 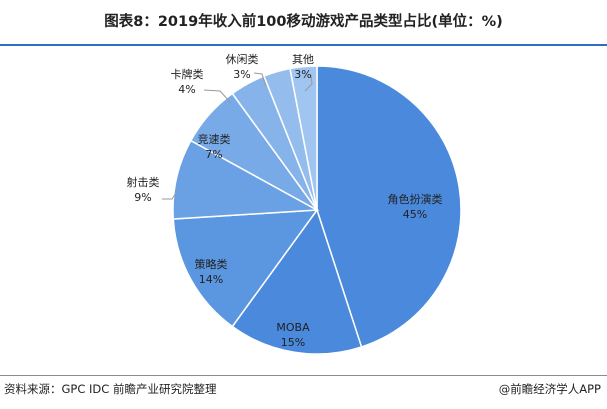 I want to click on slice-value-5: 7%, so click(x=213, y=154).